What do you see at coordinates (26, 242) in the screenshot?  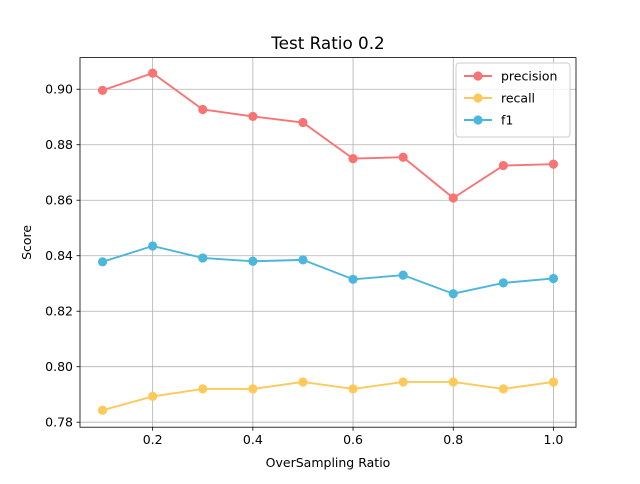 I see `y-axis-label: Score` at bounding box center [26, 242].